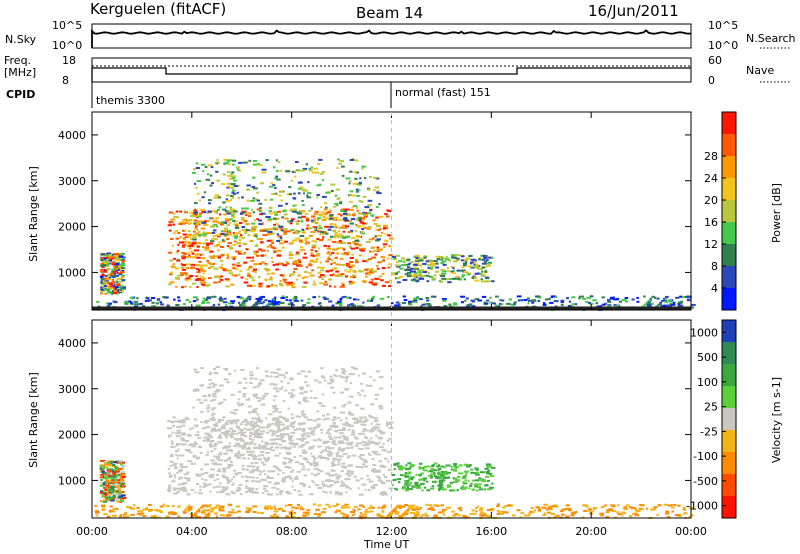 This screenshot has width=800, height=554. I want to click on colorbar-swatch, so click(729, 123).